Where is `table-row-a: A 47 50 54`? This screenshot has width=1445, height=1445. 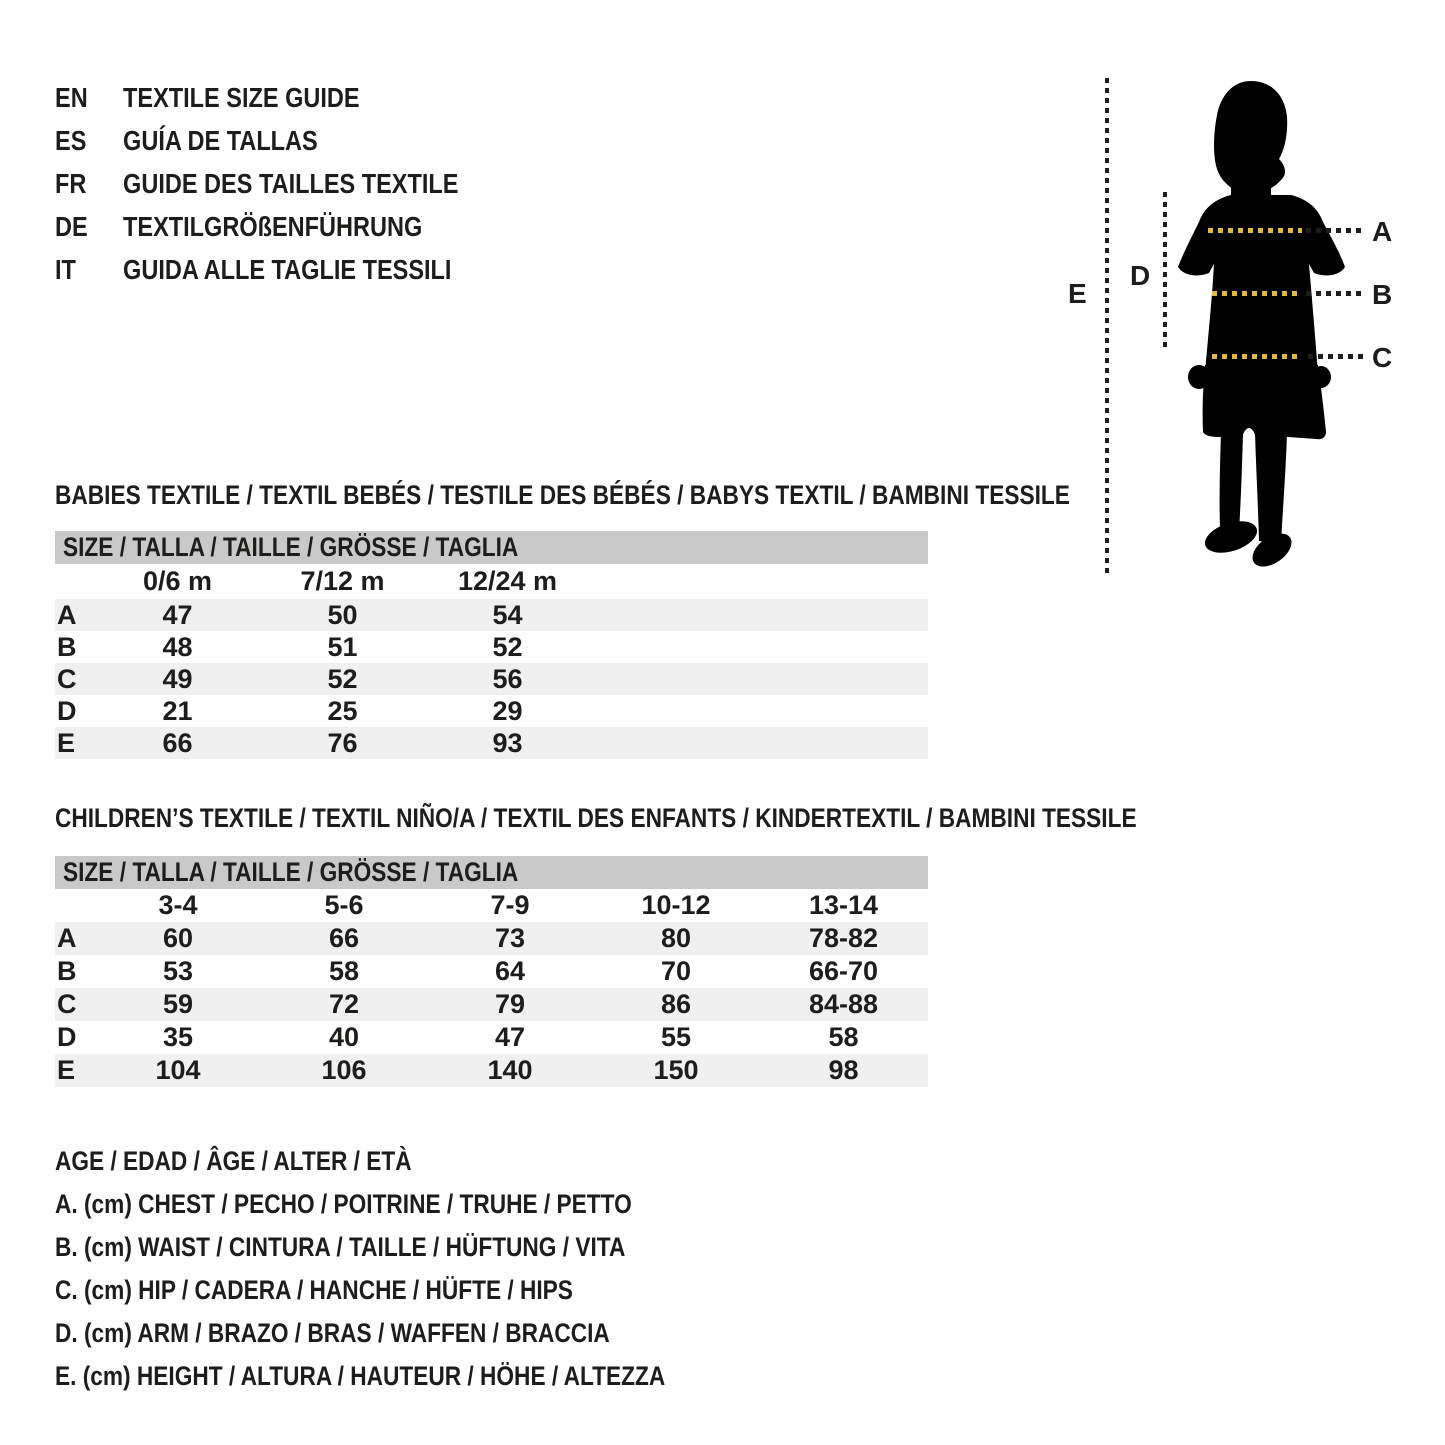 table-row-a: A 47 50 54 is located at coordinates (491, 615).